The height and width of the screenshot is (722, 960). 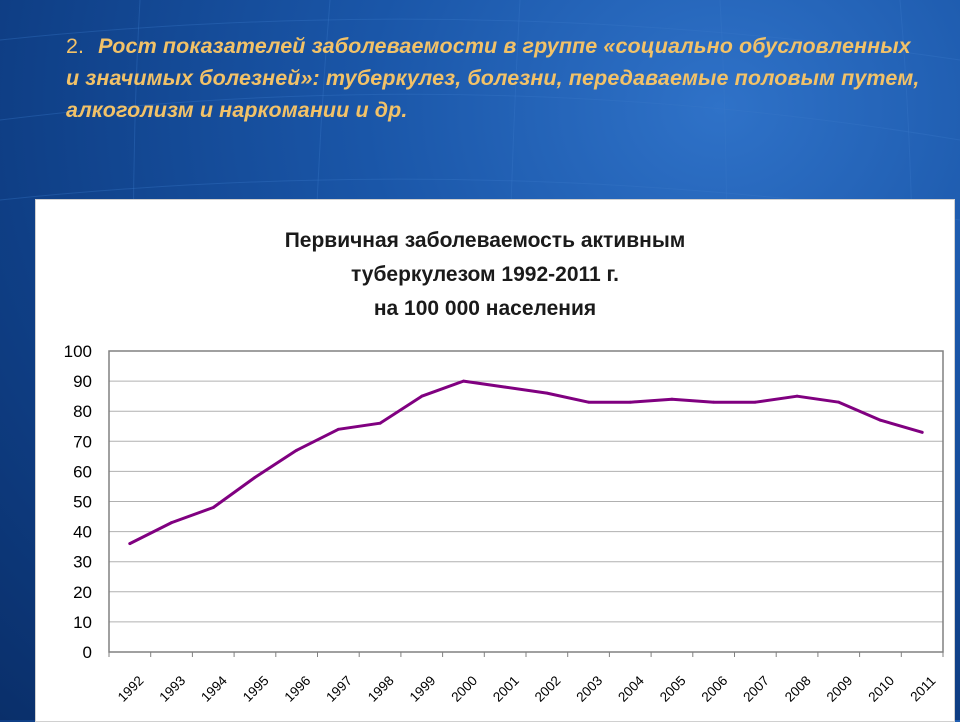 I want to click on slide-number: 2., so click(x=75, y=46).